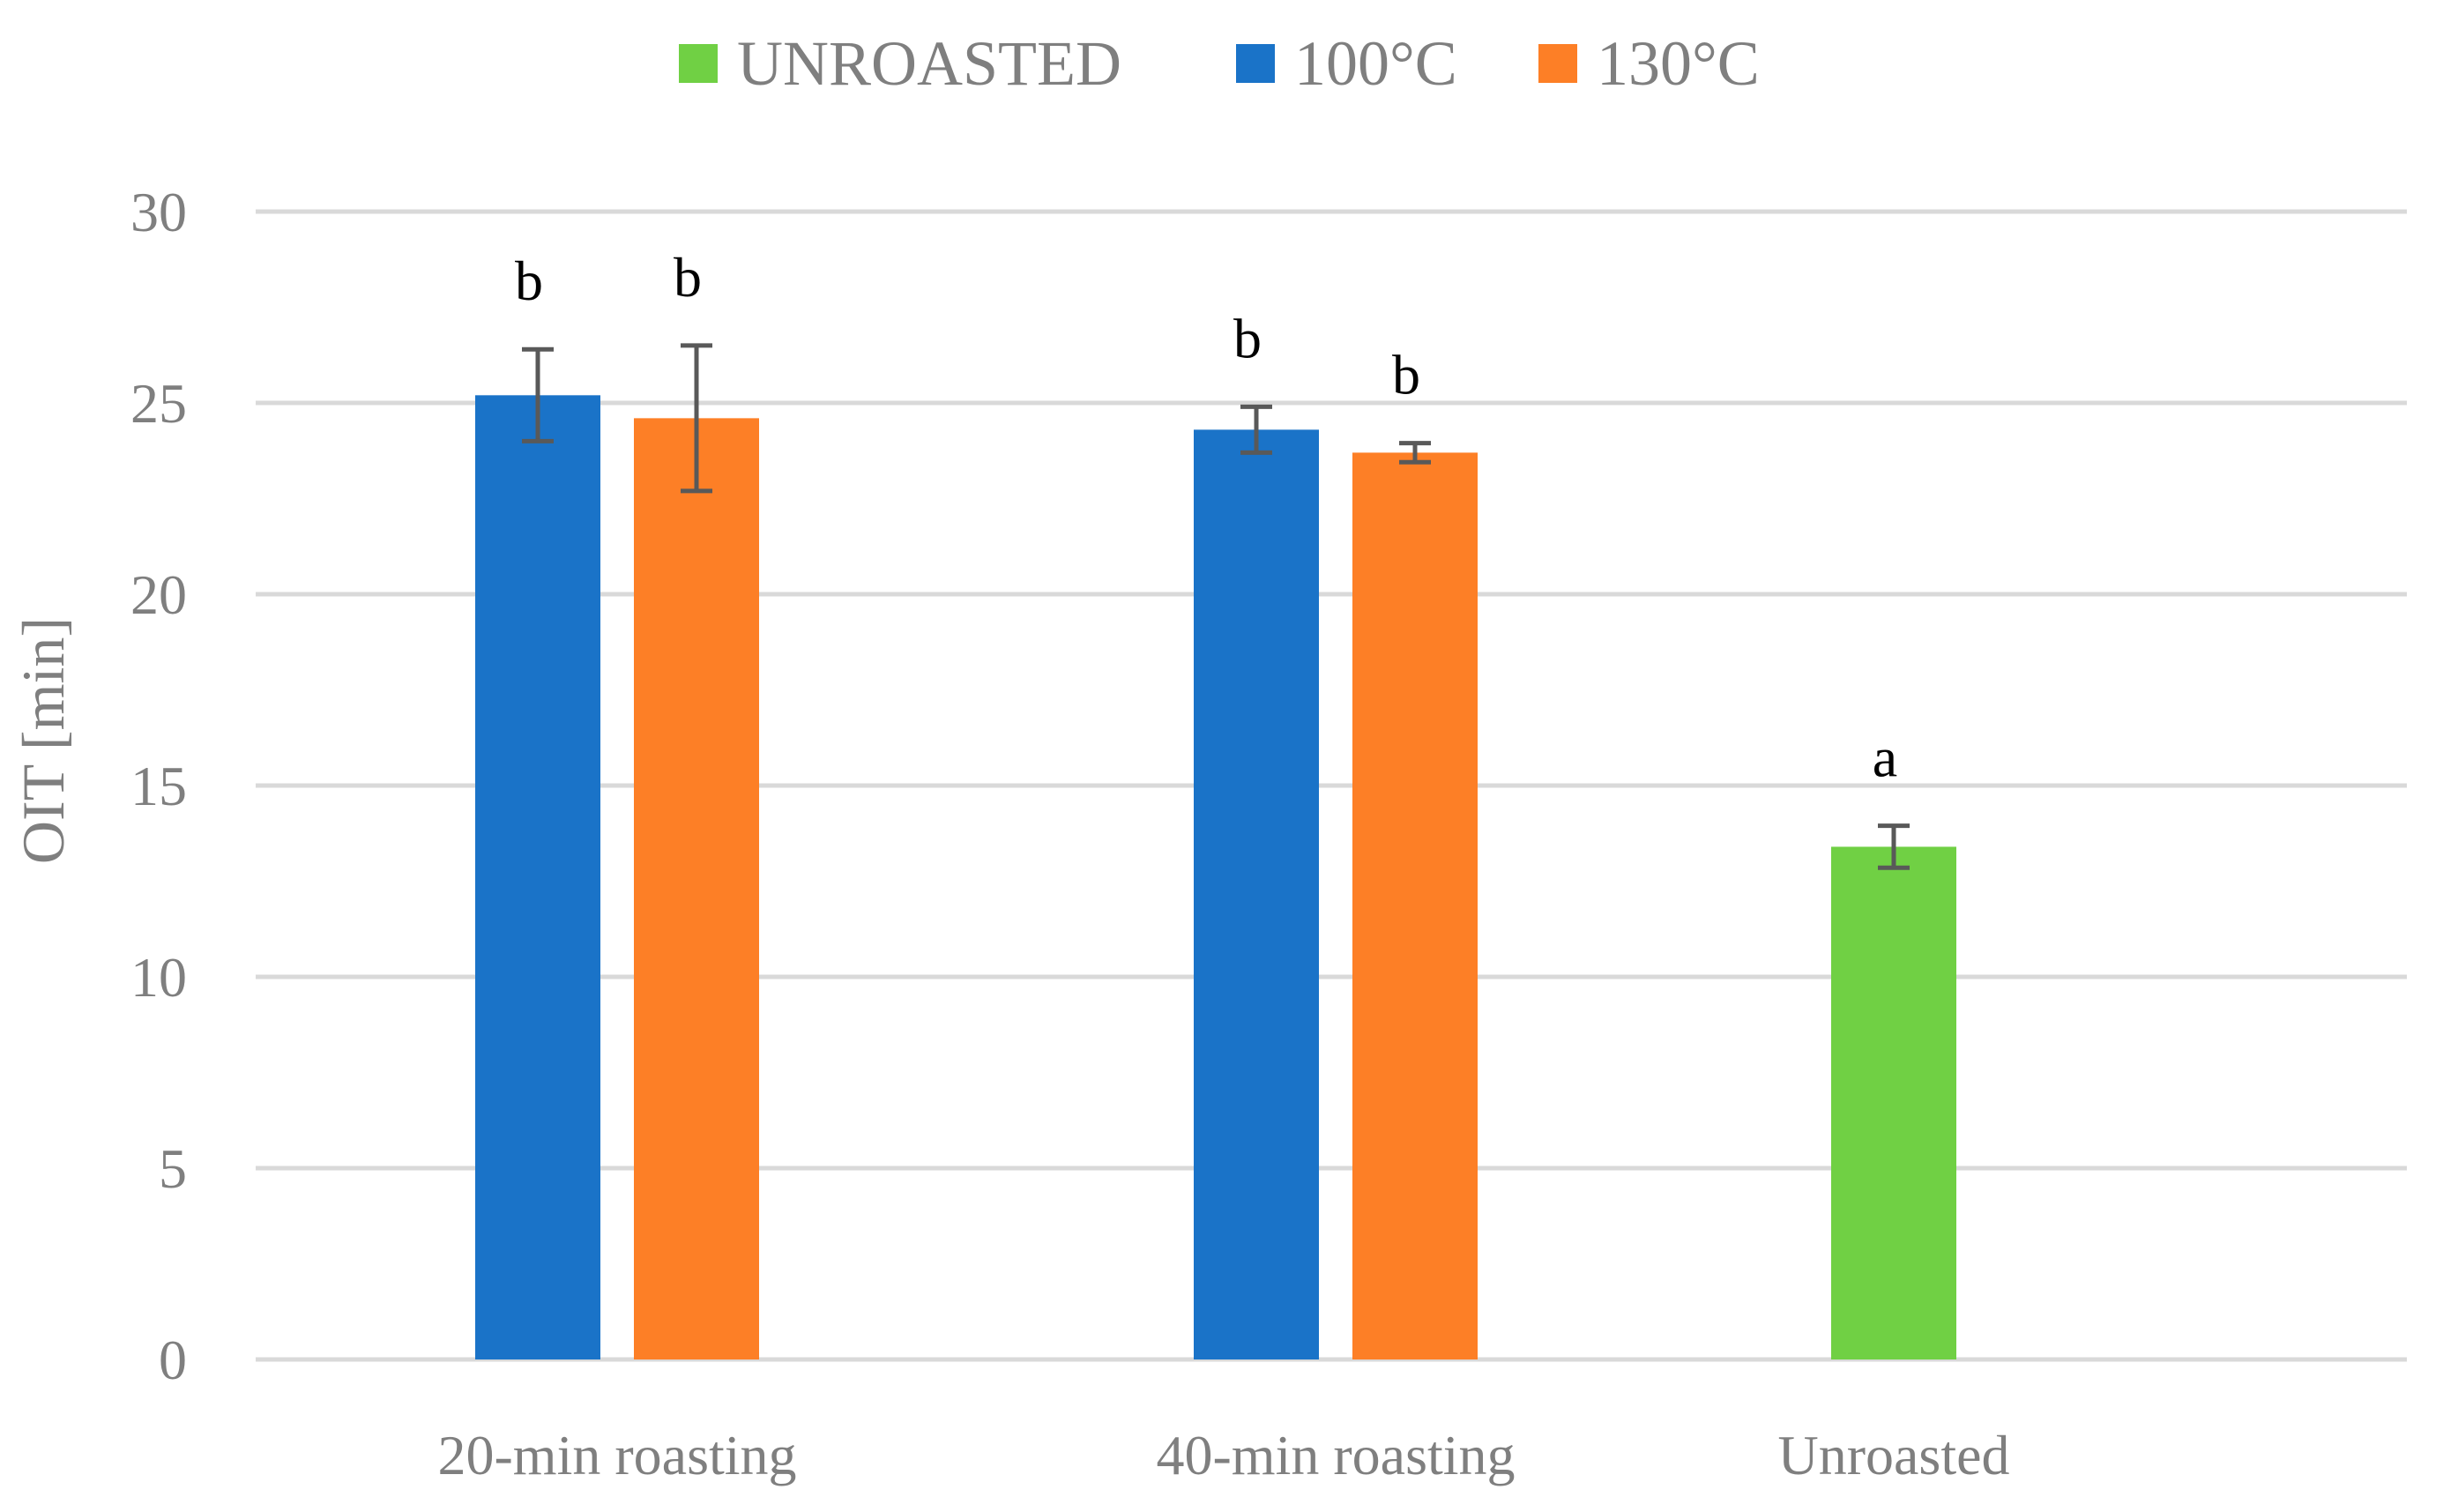  Describe the element at coordinates (158, 212) in the screenshot. I see `y-tick-label: 30` at that location.